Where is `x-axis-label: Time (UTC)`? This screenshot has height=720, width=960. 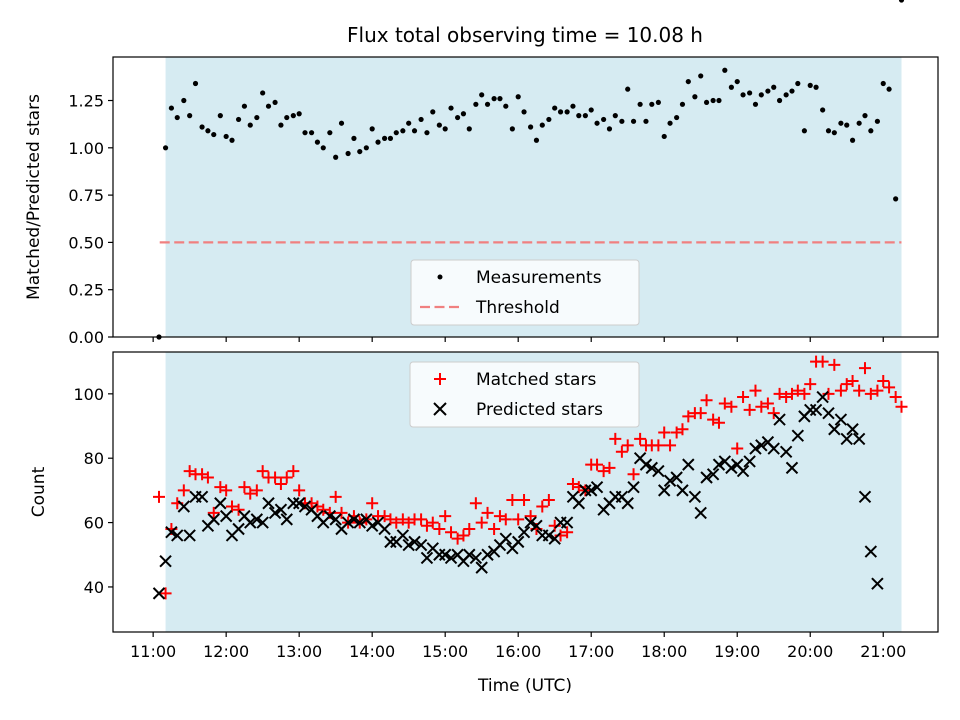 x-axis-label: Time (UTC) is located at coordinates (524, 686).